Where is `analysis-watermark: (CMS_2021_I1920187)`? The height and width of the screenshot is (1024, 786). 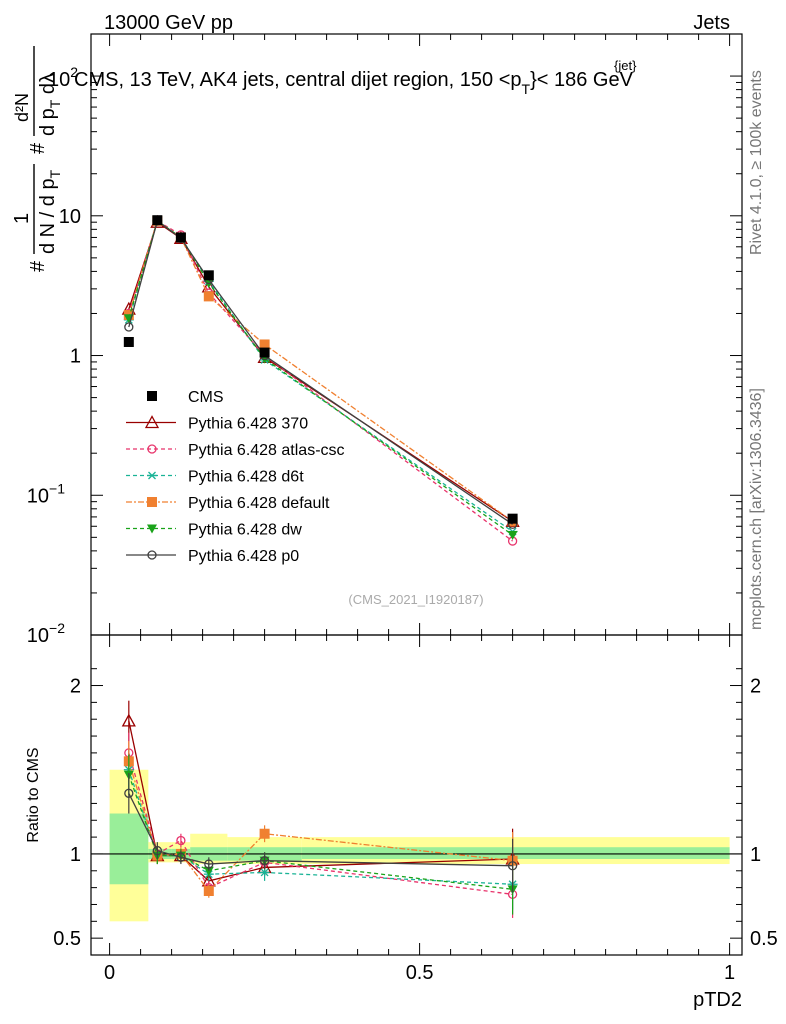 analysis-watermark: (CMS_2021_I1920187) is located at coordinates (415, 599).